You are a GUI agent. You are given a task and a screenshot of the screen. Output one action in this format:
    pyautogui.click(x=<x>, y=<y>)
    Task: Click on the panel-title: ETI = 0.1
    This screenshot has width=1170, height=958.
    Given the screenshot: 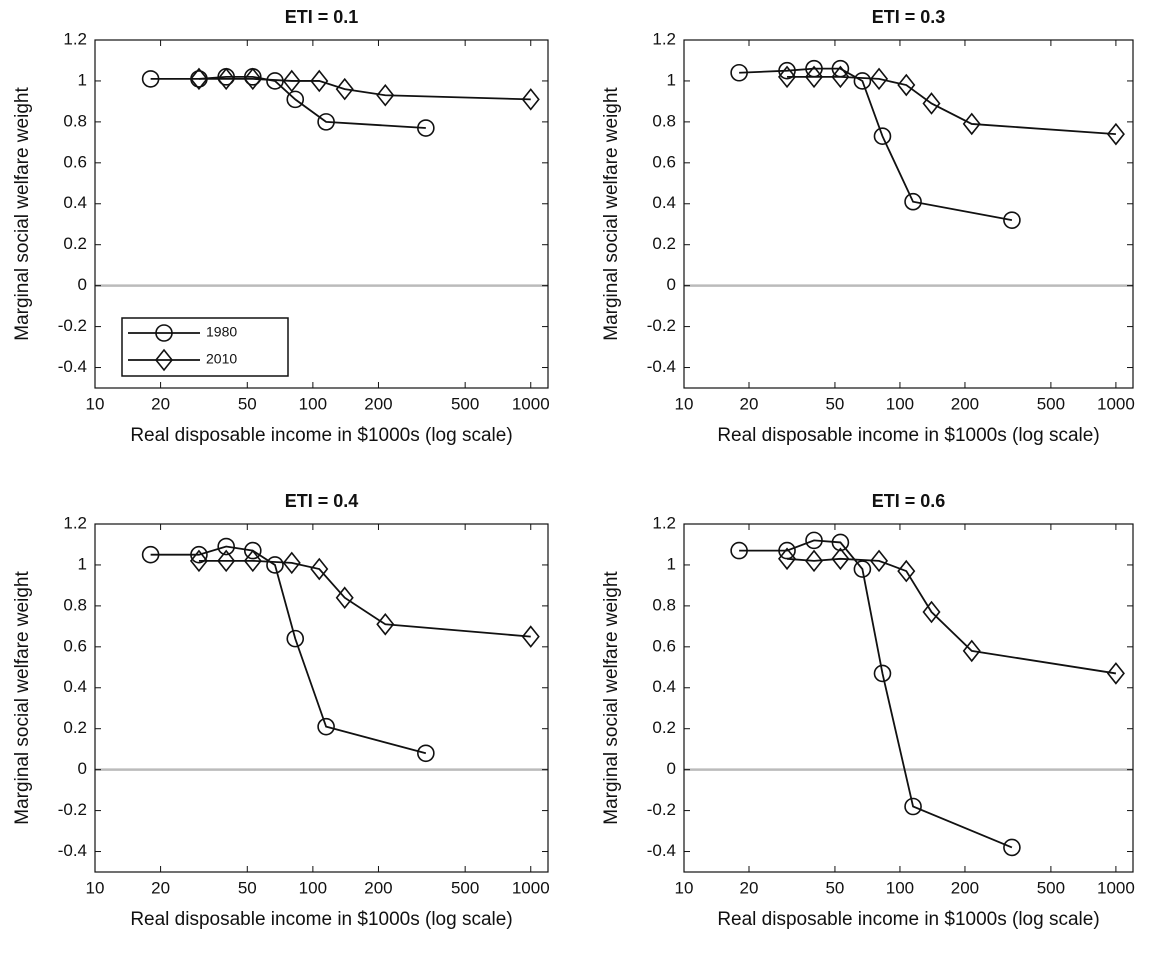 What is the action you would take?
    pyautogui.click(x=322, y=17)
    